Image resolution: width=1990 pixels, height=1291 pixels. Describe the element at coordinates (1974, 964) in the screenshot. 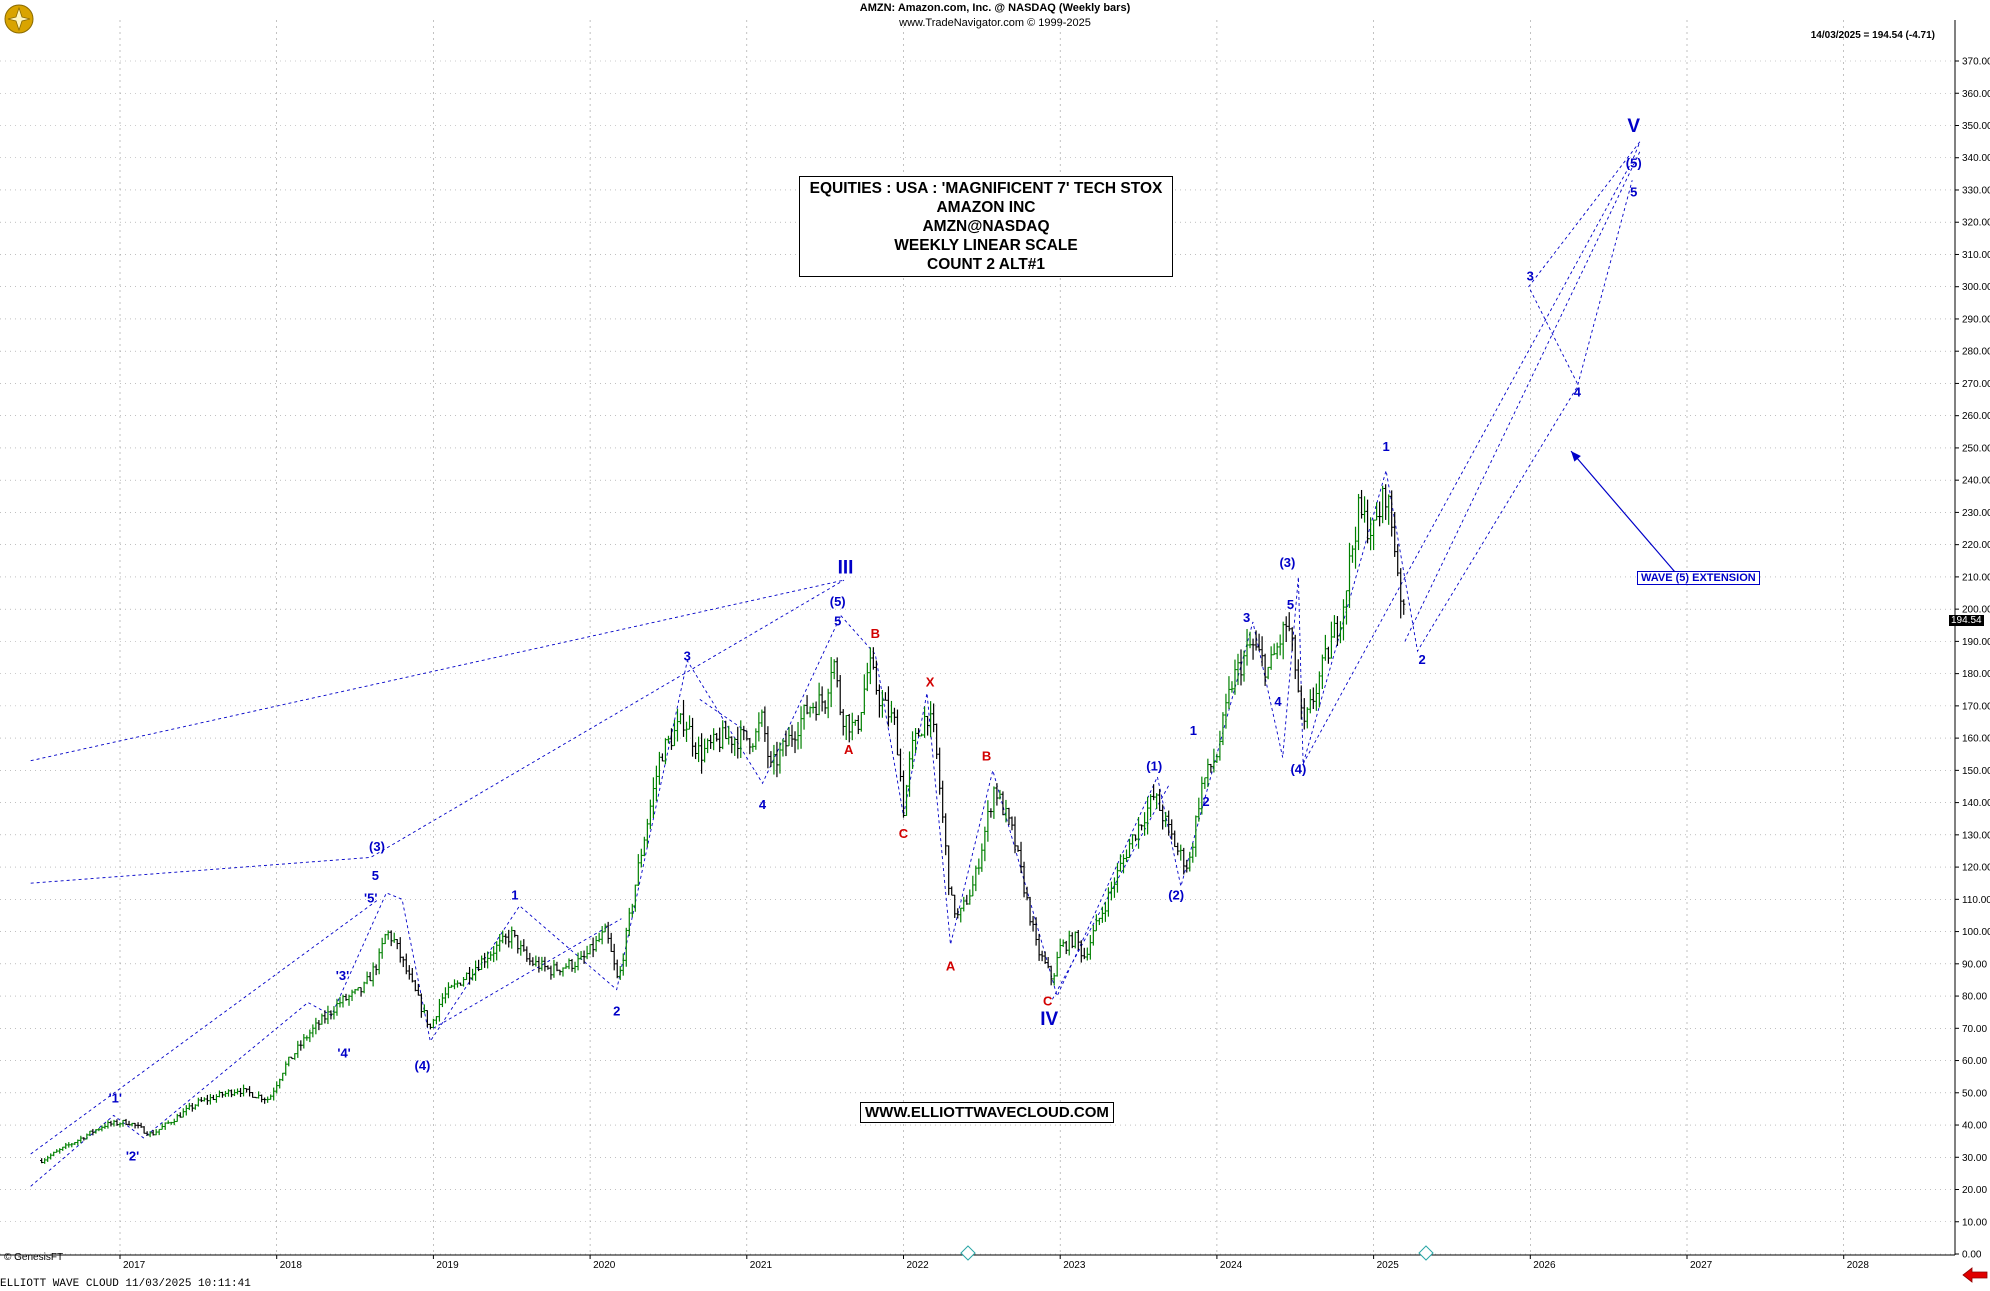

I see `y-tick-label: 90.00` at that location.